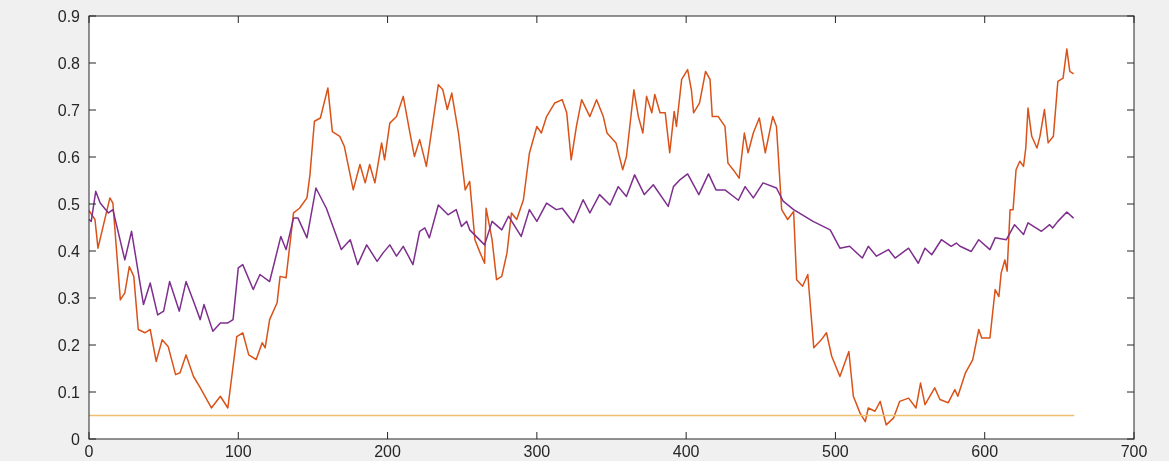 The width and height of the screenshot is (1169, 461). Describe the element at coordinates (89, 451) in the screenshot. I see `x-tick-label: 0` at that location.